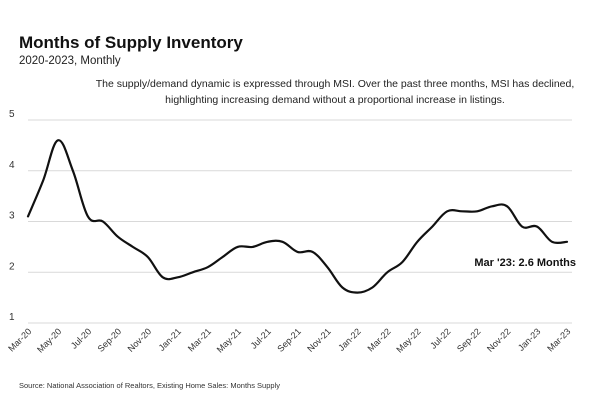 Image resolution: width=597 pixels, height=417 pixels. I want to click on x-tick-label: May-21, so click(229, 340).